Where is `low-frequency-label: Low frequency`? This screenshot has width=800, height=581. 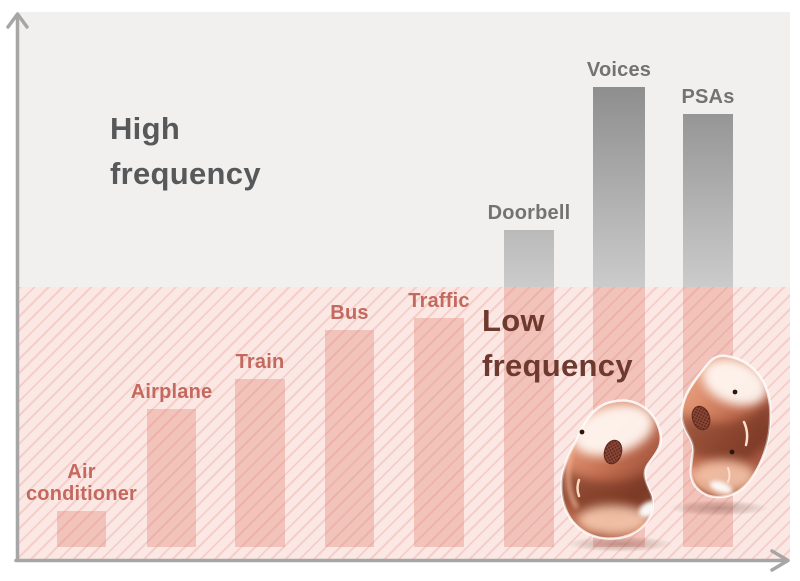 low-frequency-label: Low frequency is located at coordinates (557, 343).